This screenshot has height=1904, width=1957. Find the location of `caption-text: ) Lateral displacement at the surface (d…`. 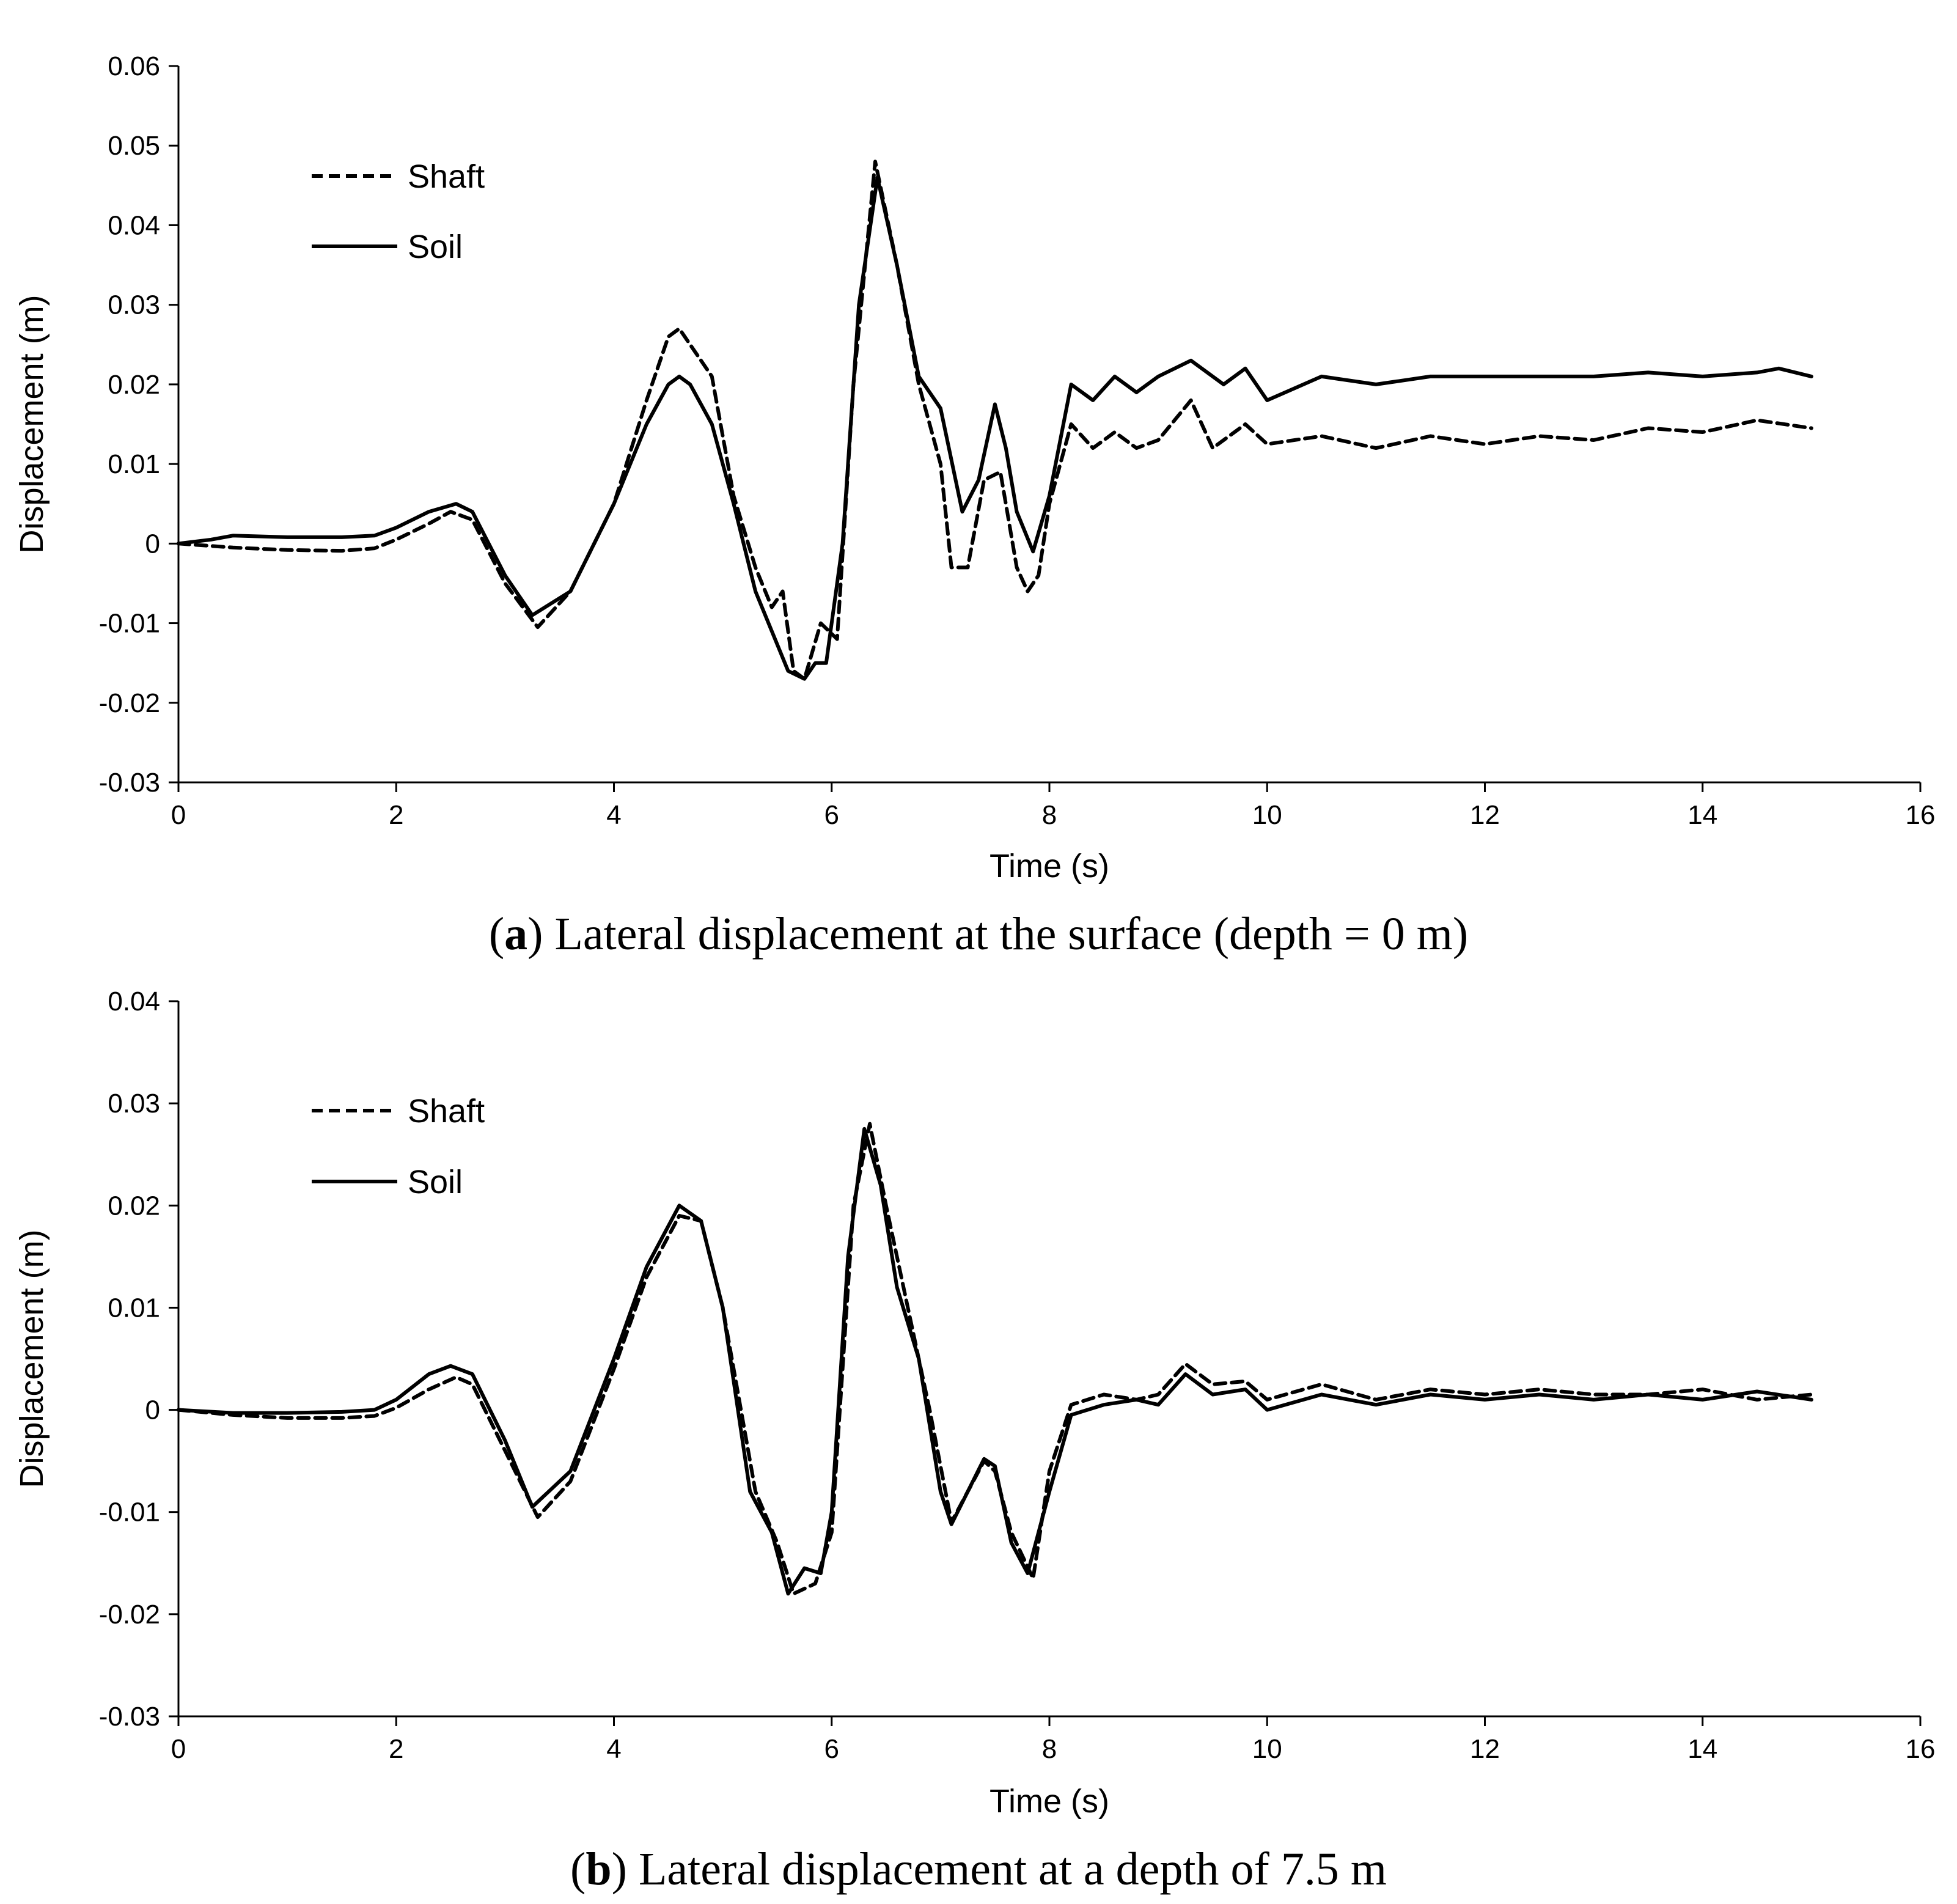

caption-text: ) Lateral displacement at the surface (d… is located at coordinates (997, 934).